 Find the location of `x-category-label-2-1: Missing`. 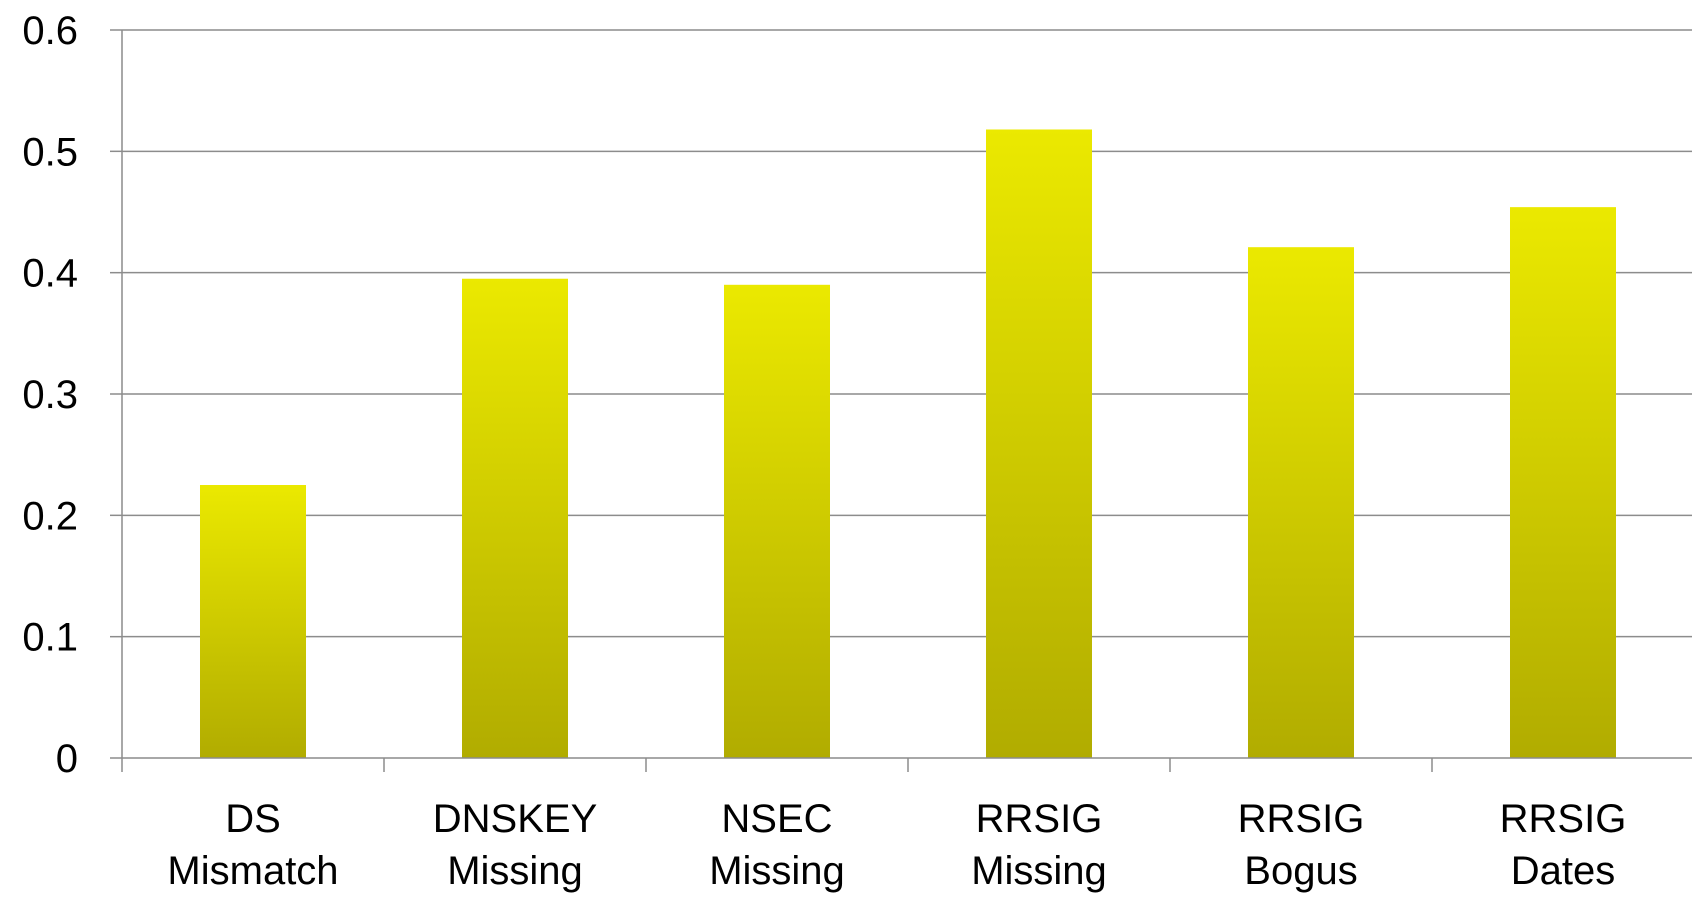

x-category-label-2-1: Missing is located at coordinates (777, 871).